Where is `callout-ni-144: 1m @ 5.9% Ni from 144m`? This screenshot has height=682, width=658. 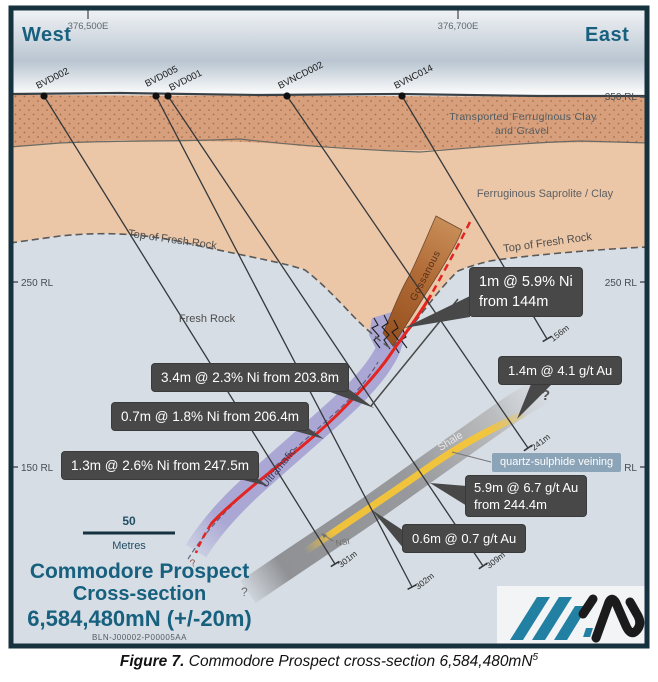
callout-ni-144: 1m @ 5.9% Ni from 144m is located at coordinates (526, 292).